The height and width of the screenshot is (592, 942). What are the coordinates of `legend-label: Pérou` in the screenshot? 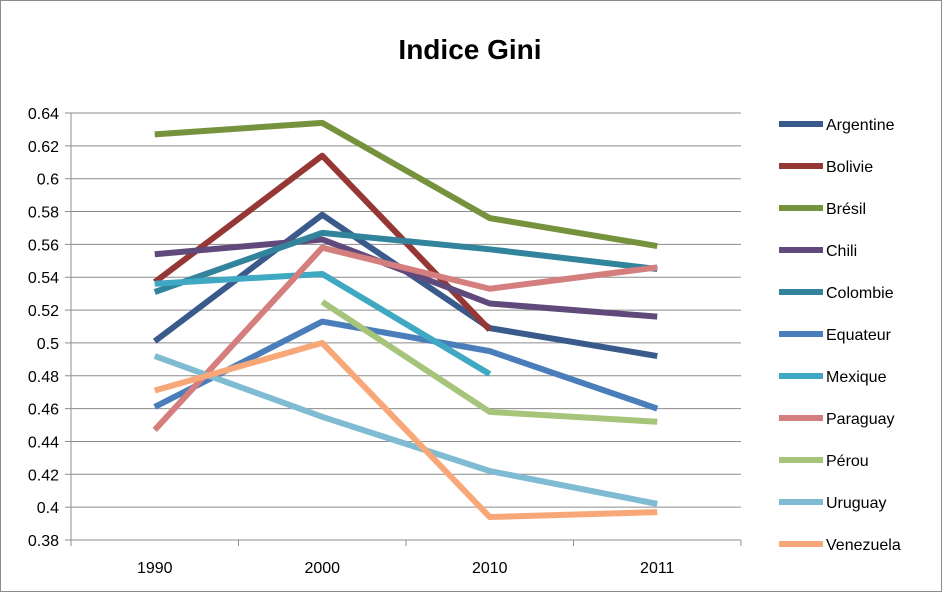 It's located at (847, 461).